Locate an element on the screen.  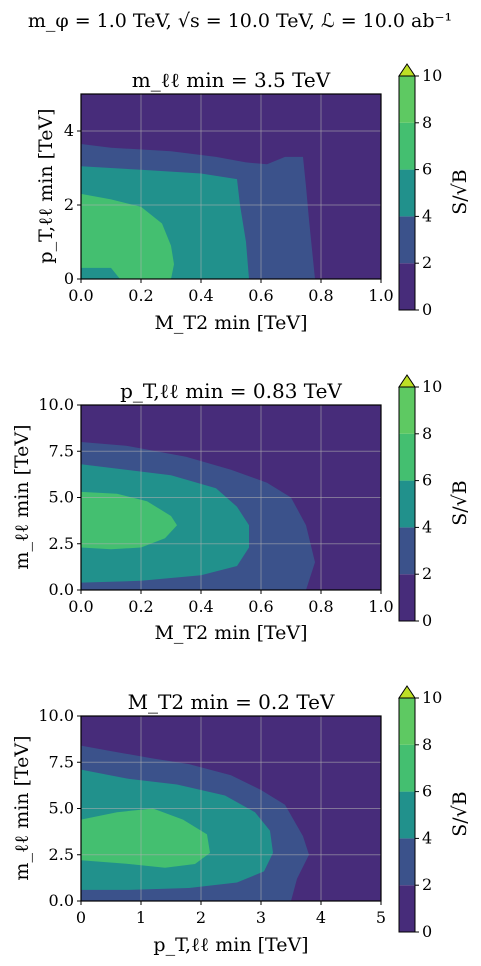
x-tick-label: 4 is located at coordinates (321, 917).